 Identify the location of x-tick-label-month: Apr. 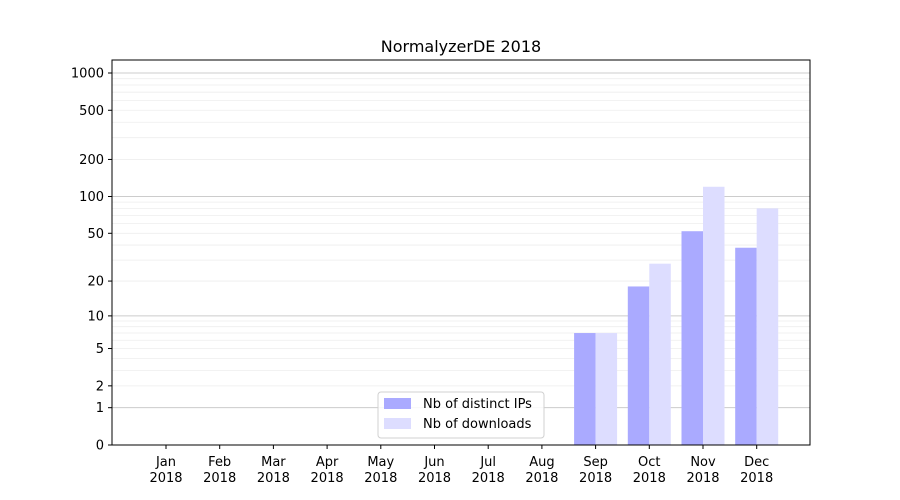
(327, 462).